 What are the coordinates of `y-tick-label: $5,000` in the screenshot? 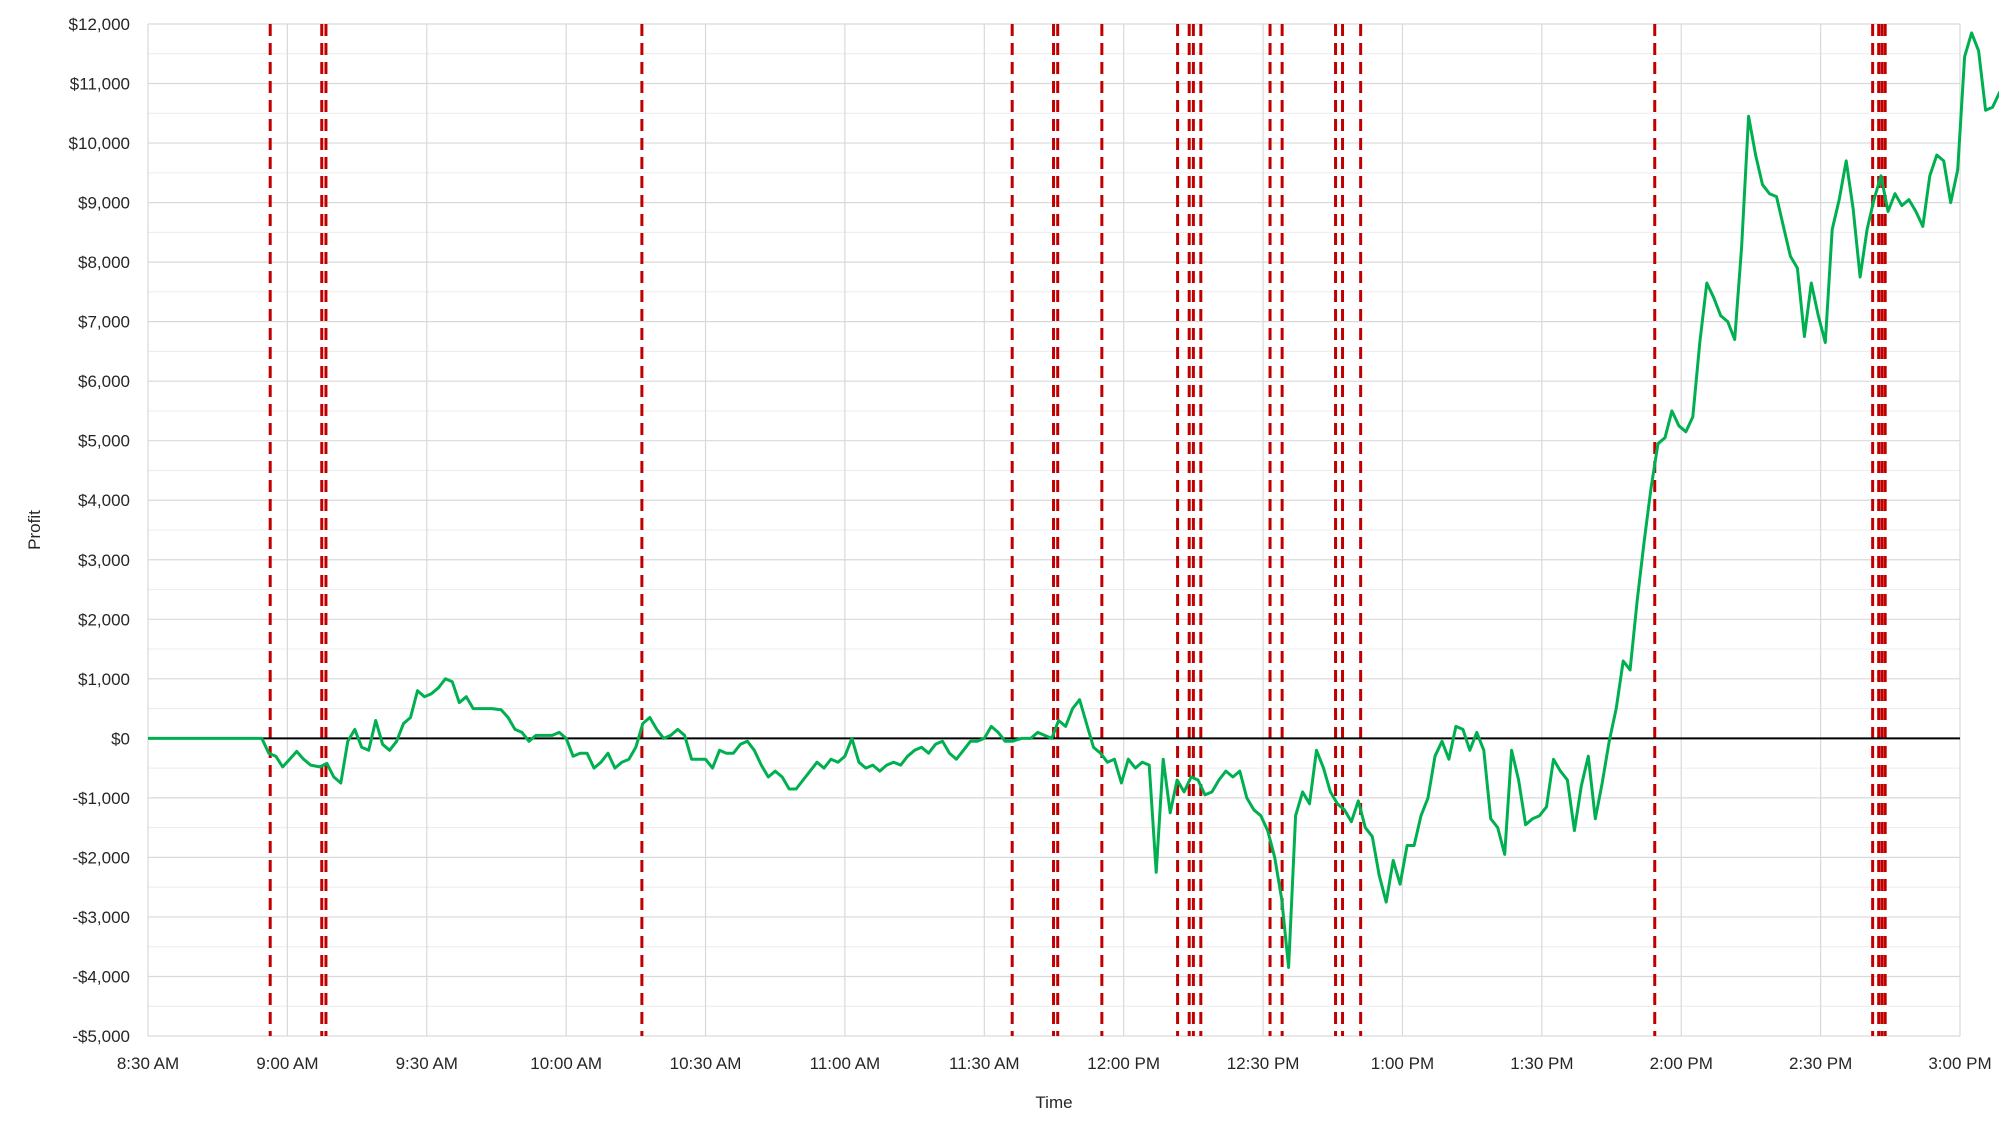 It's located at (104, 441).